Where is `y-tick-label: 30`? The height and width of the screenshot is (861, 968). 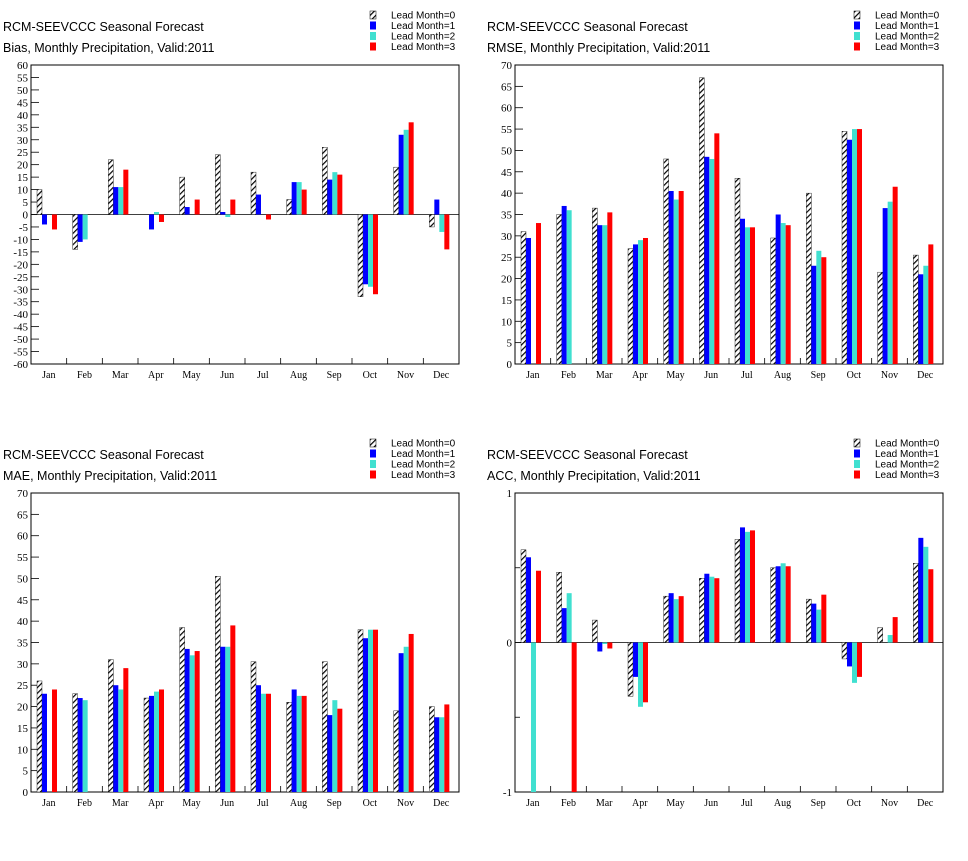
y-tick-label: 30 is located at coordinates (507, 237).